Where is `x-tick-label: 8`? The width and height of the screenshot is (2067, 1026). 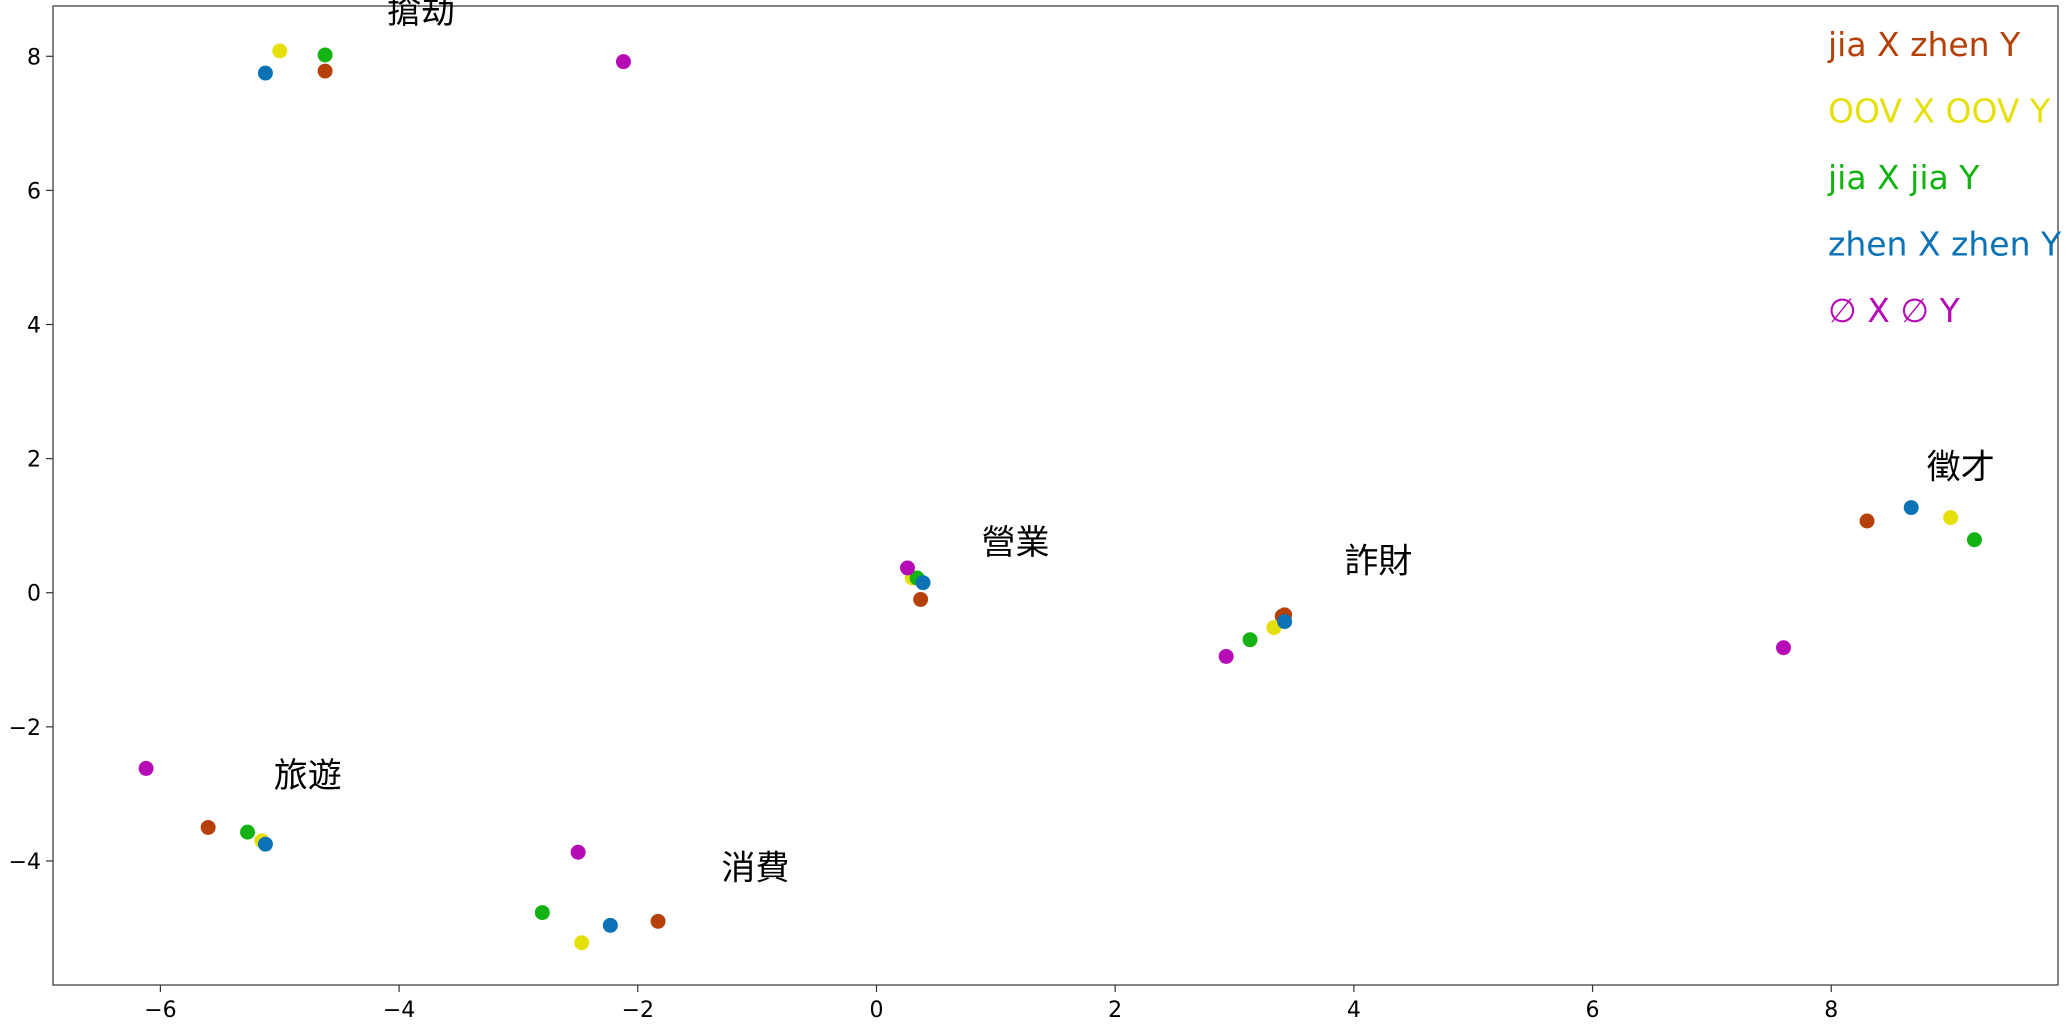
x-tick-label: 8 is located at coordinates (1831, 1010).